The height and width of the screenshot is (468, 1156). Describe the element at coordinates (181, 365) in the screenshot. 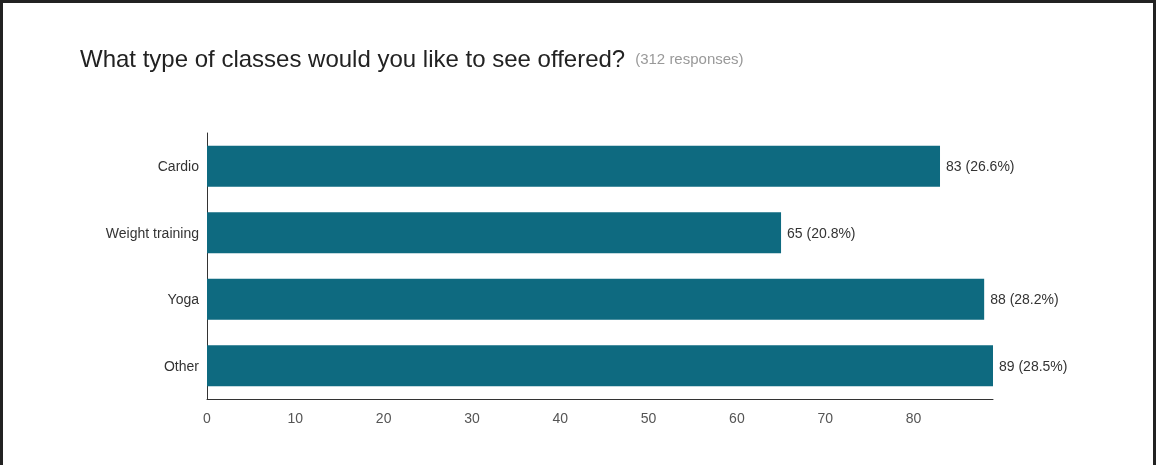

I see `y-tick-label: Other` at that location.